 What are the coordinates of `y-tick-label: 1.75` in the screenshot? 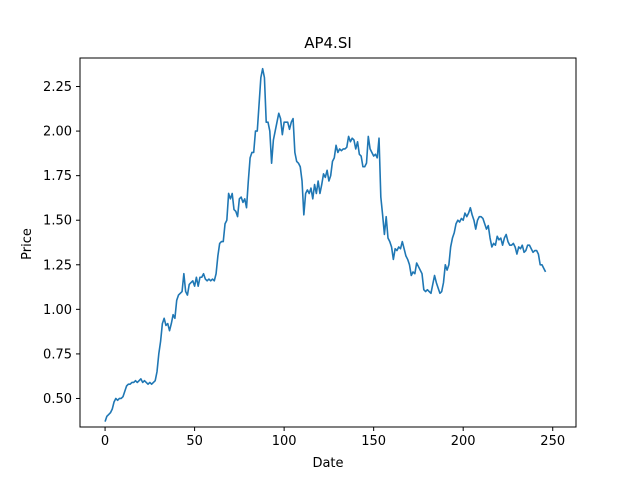 It's located at (57, 176).